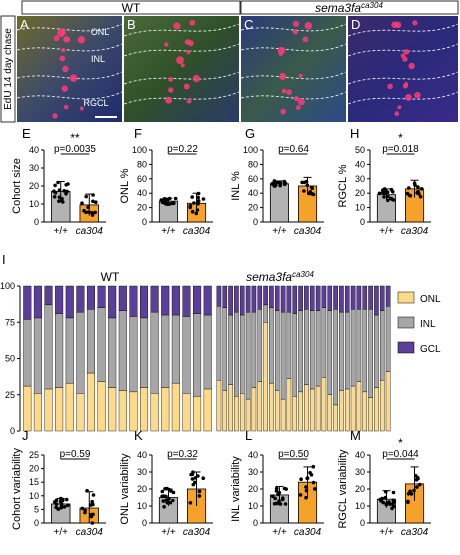  I want to click on side-label-box: EdU 14 day chase, so click(8, 69).